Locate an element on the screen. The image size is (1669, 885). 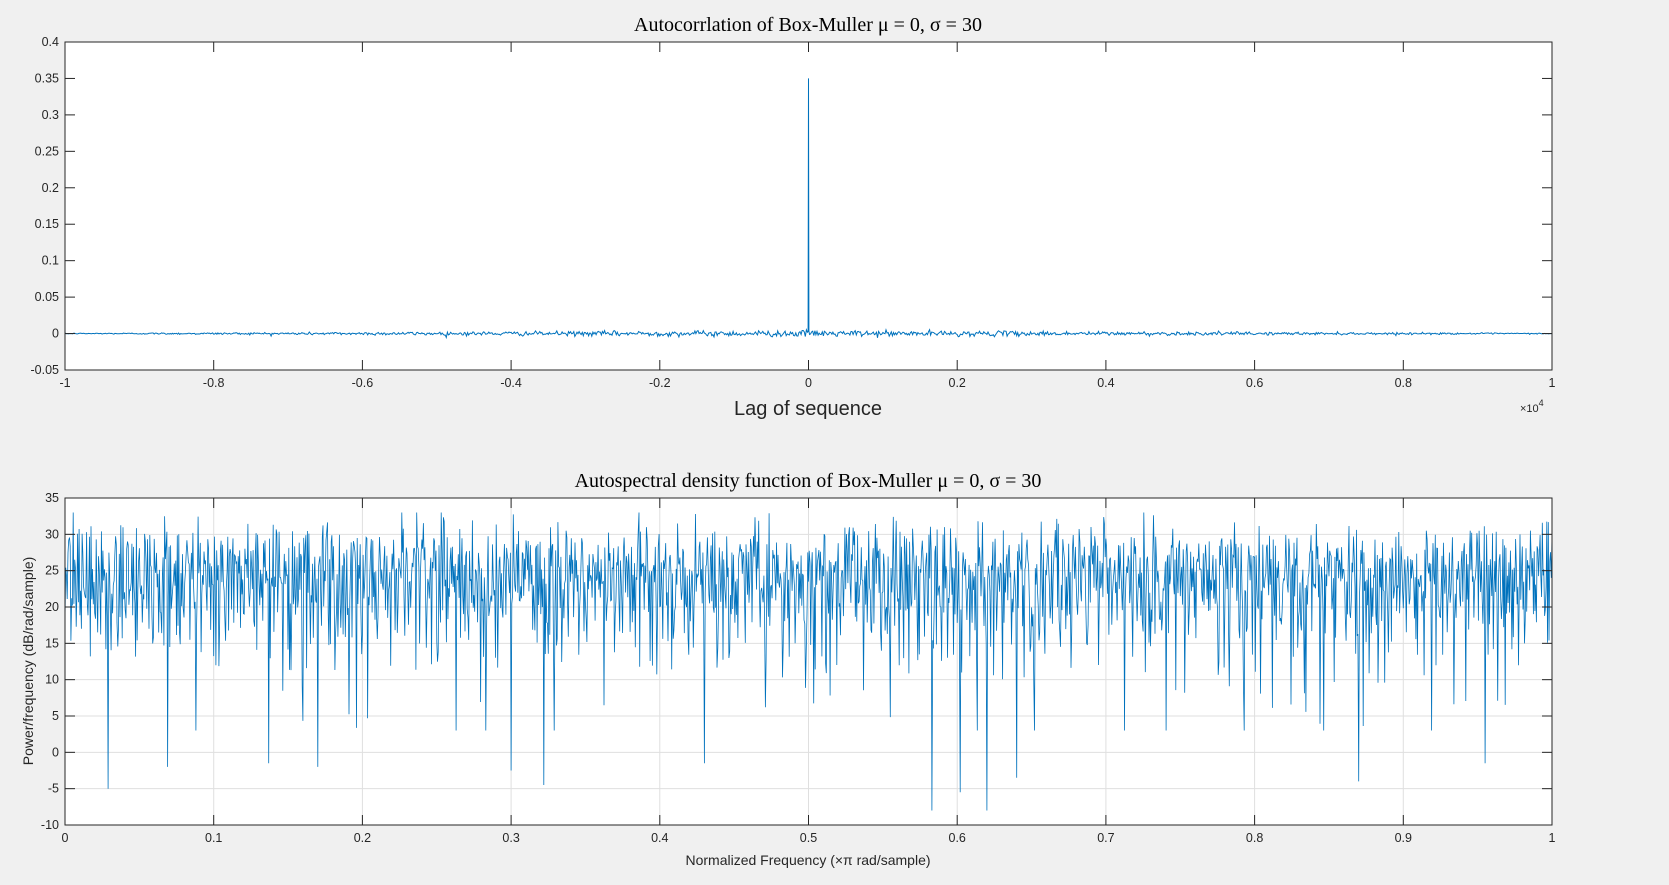
x-tick-label: -0.8 is located at coordinates (214, 383).